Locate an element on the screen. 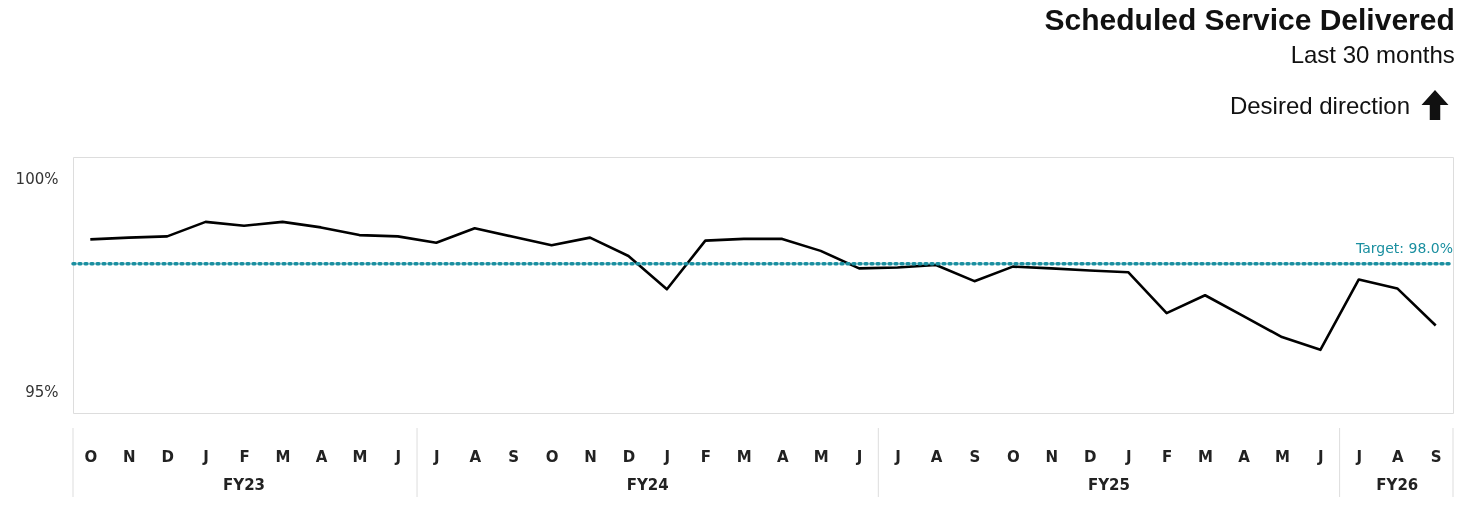 This screenshot has height=512, width=1483. text: FY25 is located at coordinates (1108, 485).